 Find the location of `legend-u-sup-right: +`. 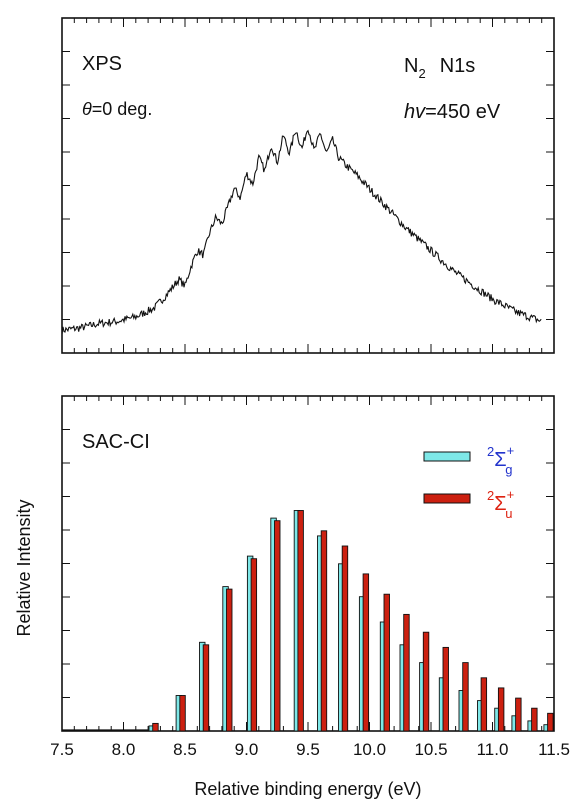

legend-u-sup-right: + is located at coordinates (511, 494).